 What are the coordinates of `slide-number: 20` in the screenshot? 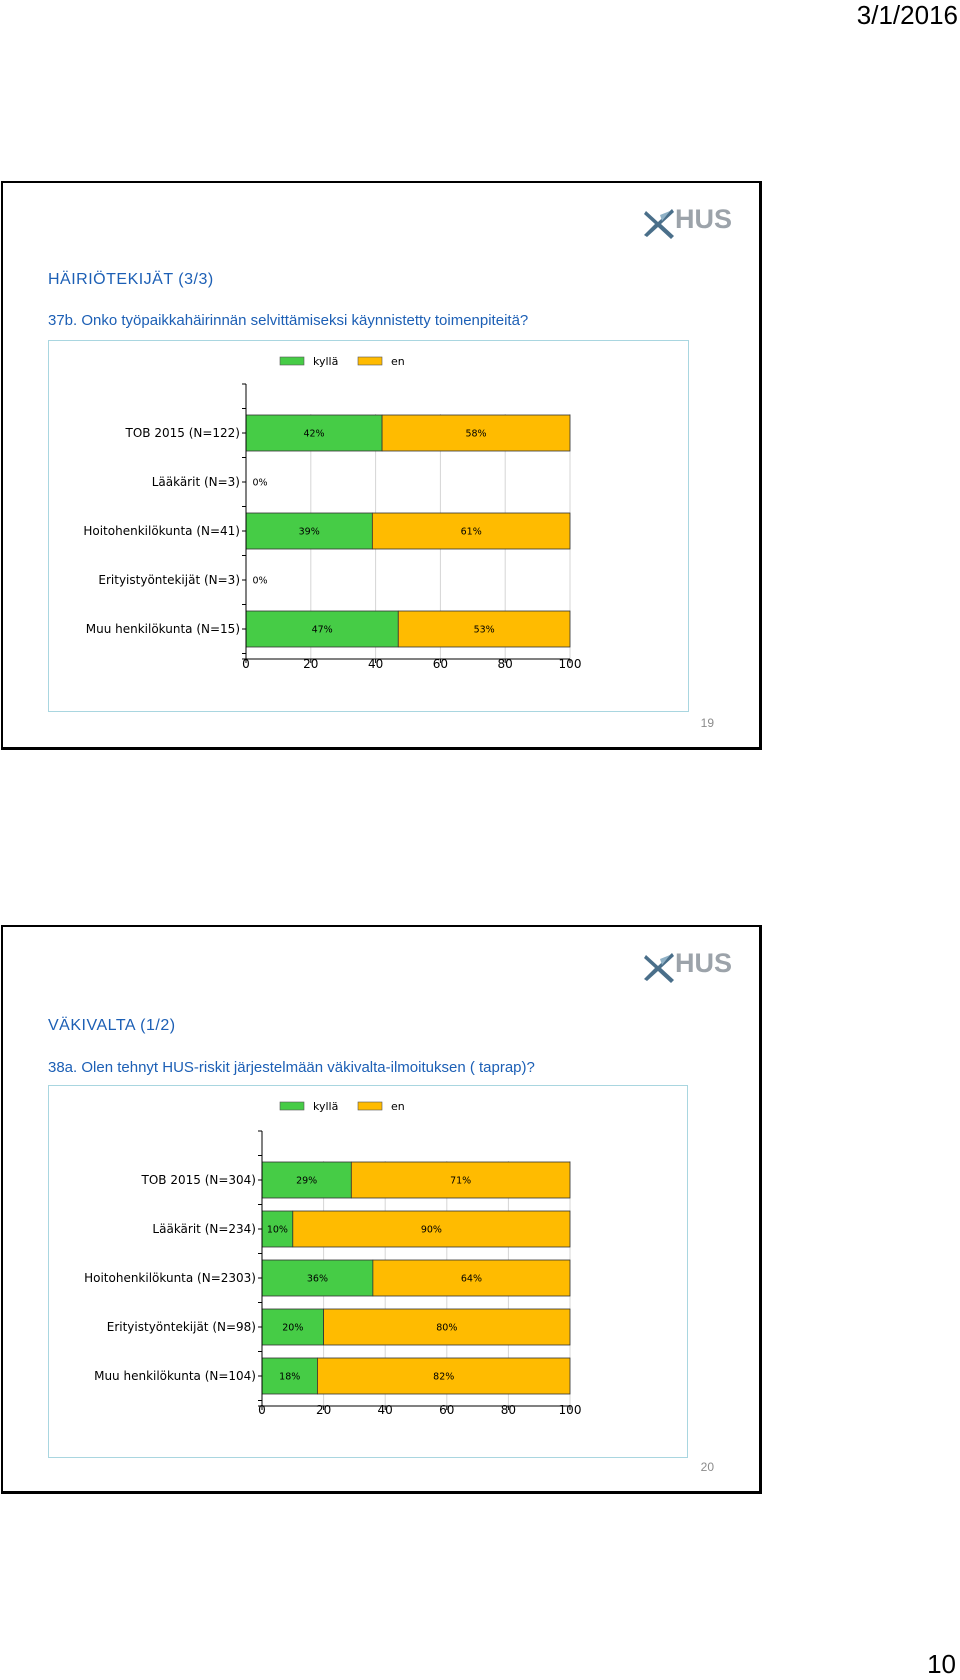 It's located at (707, 1467).